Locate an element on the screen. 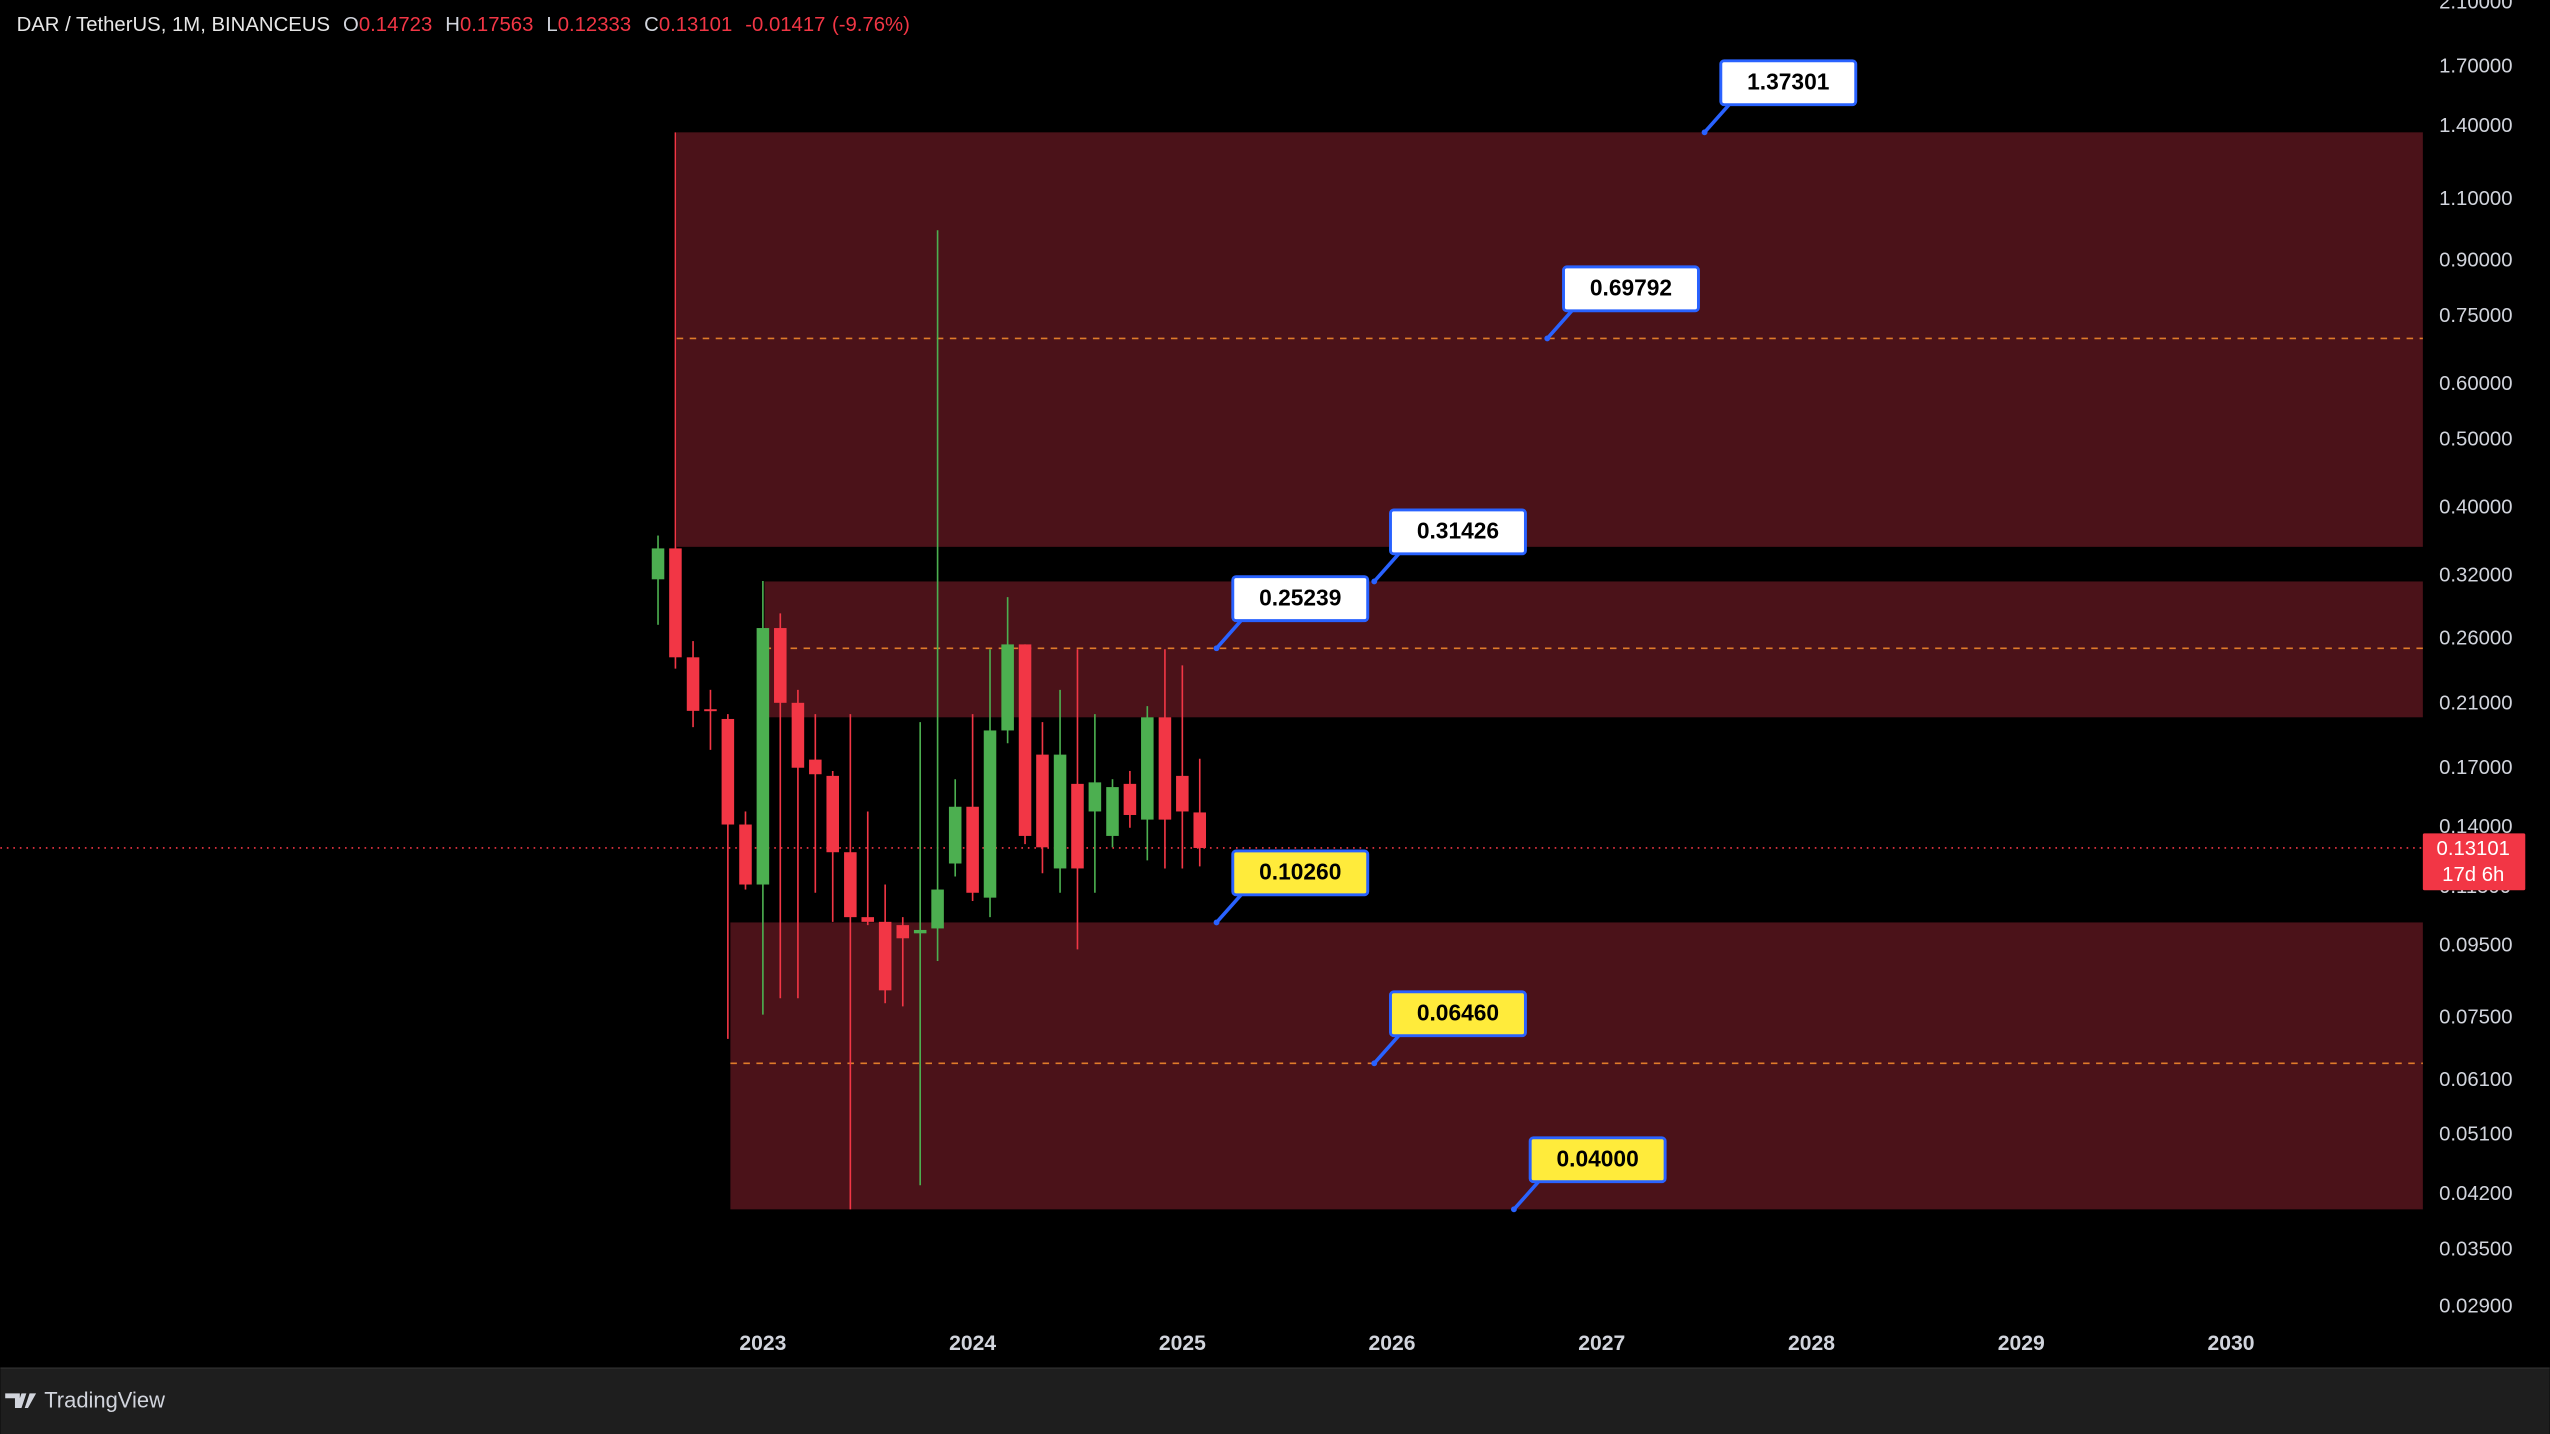 The image size is (2550, 1434). x-tick-label: 2023 is located at coordinates (762, 1343).